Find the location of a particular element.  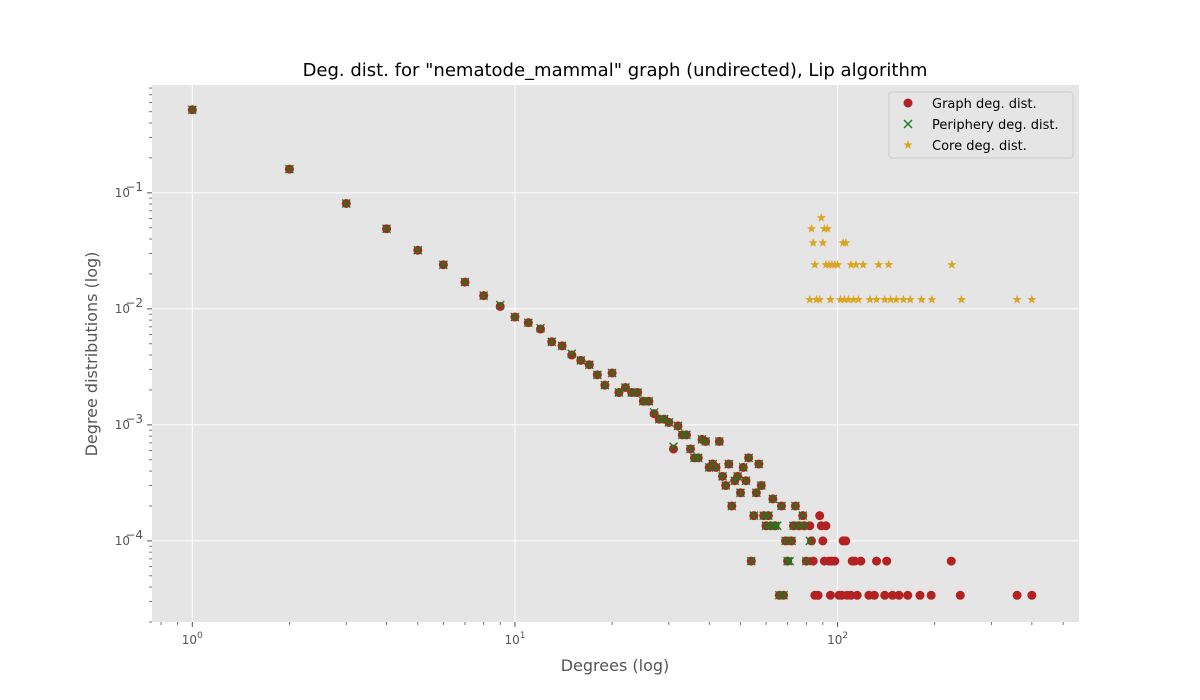

legend-frame is located at coordinates (981, 125).